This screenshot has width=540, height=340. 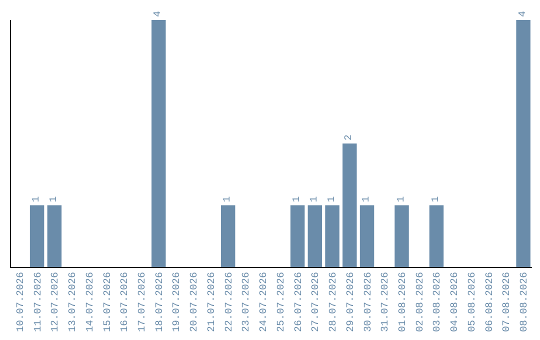 What do you see at coordinates (299, 302) in the screenshot?
I see `x-tick-label: 26.07.2026` at bounding box center [299, 302].